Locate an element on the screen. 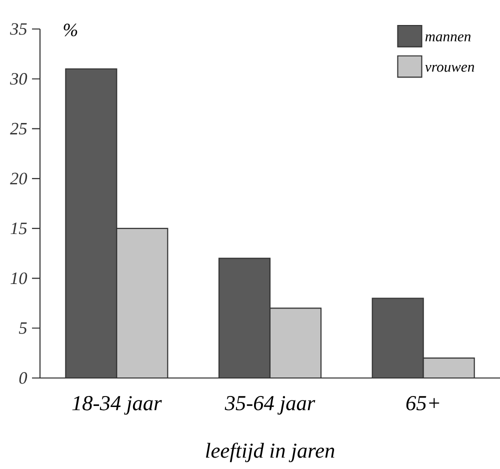  x-axis-title: leeftijd in jaren is located at coordinates (270, 452).